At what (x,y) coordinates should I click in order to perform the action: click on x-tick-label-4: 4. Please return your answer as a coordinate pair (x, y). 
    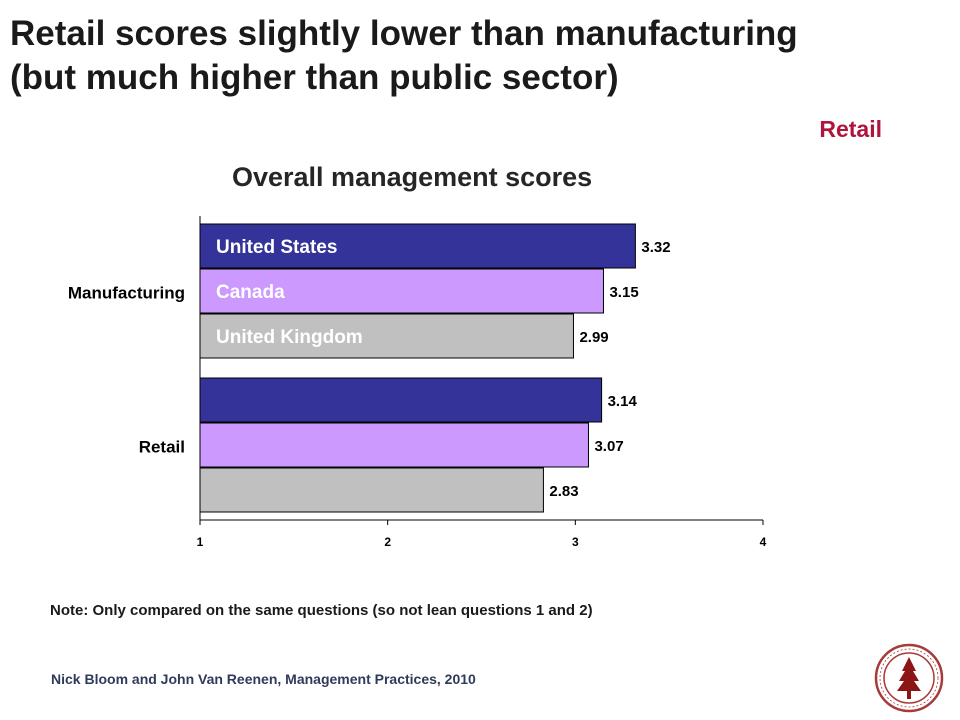
    Looking at the image, I should click on (763, 542).